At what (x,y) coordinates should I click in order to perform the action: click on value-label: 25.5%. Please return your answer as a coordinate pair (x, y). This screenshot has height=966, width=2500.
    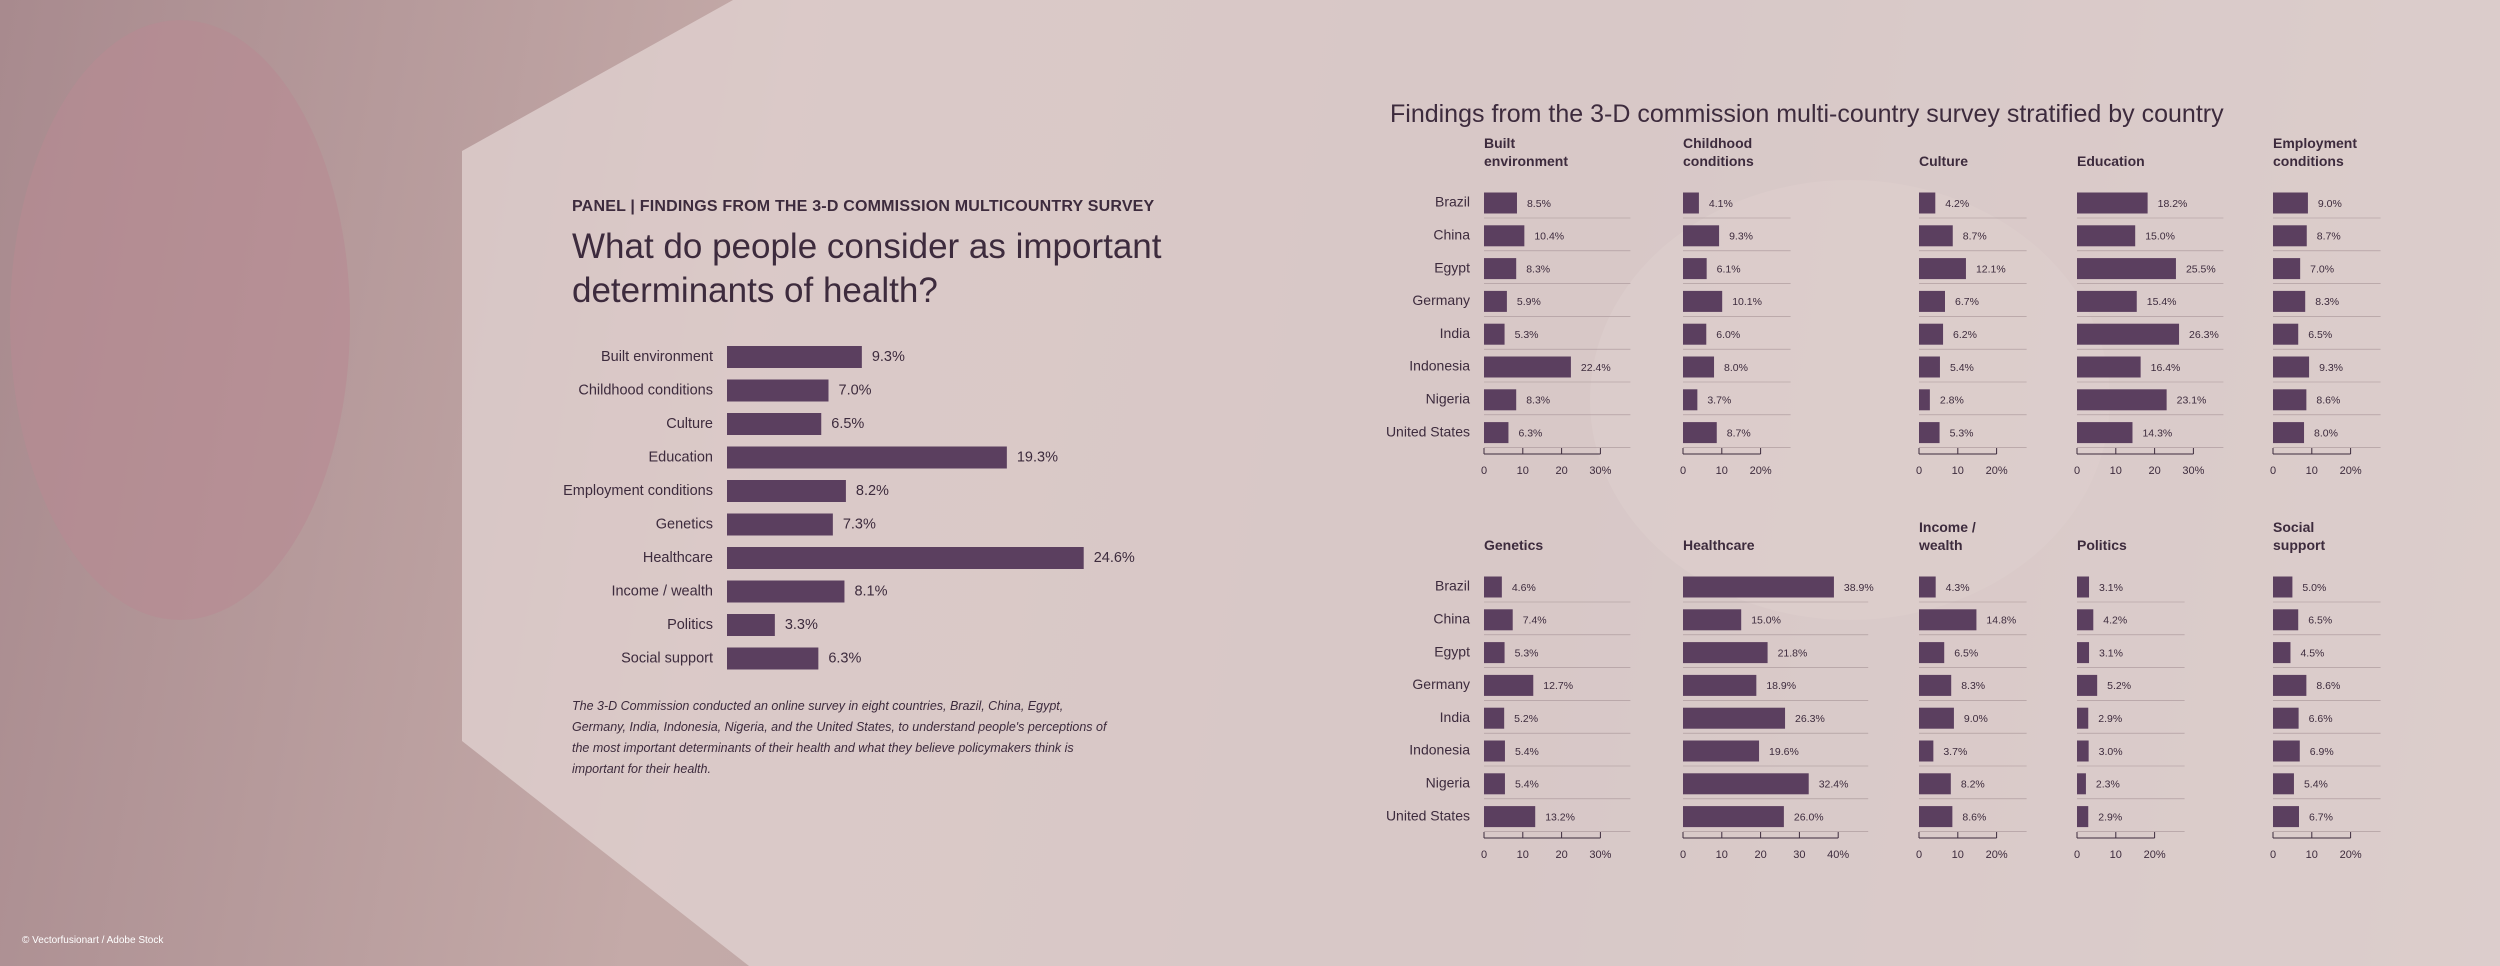
    Looking at the image, I should click on (2201, 269).